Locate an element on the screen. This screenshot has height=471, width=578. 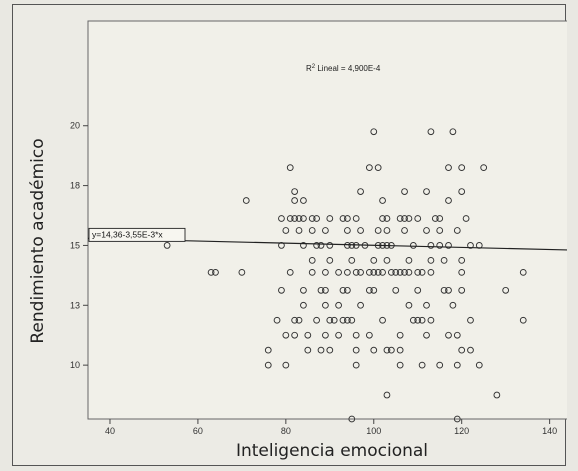
x-axis-title: Inteligencia emocional is located at coordinates (332, 451).